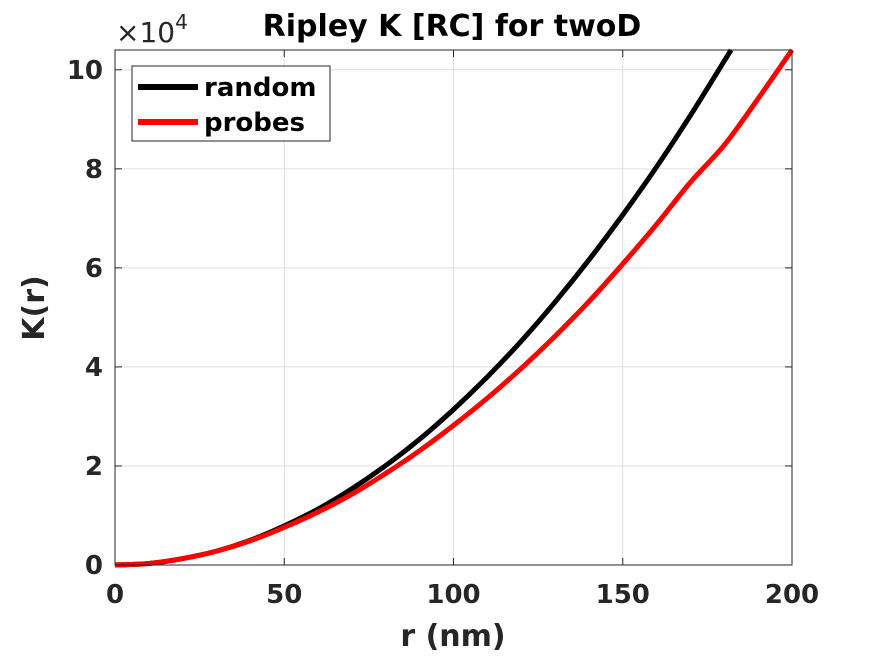 The height and width of the screenshot is (656, 875). I want to click on legend-label-random: random, so click(260, 88).